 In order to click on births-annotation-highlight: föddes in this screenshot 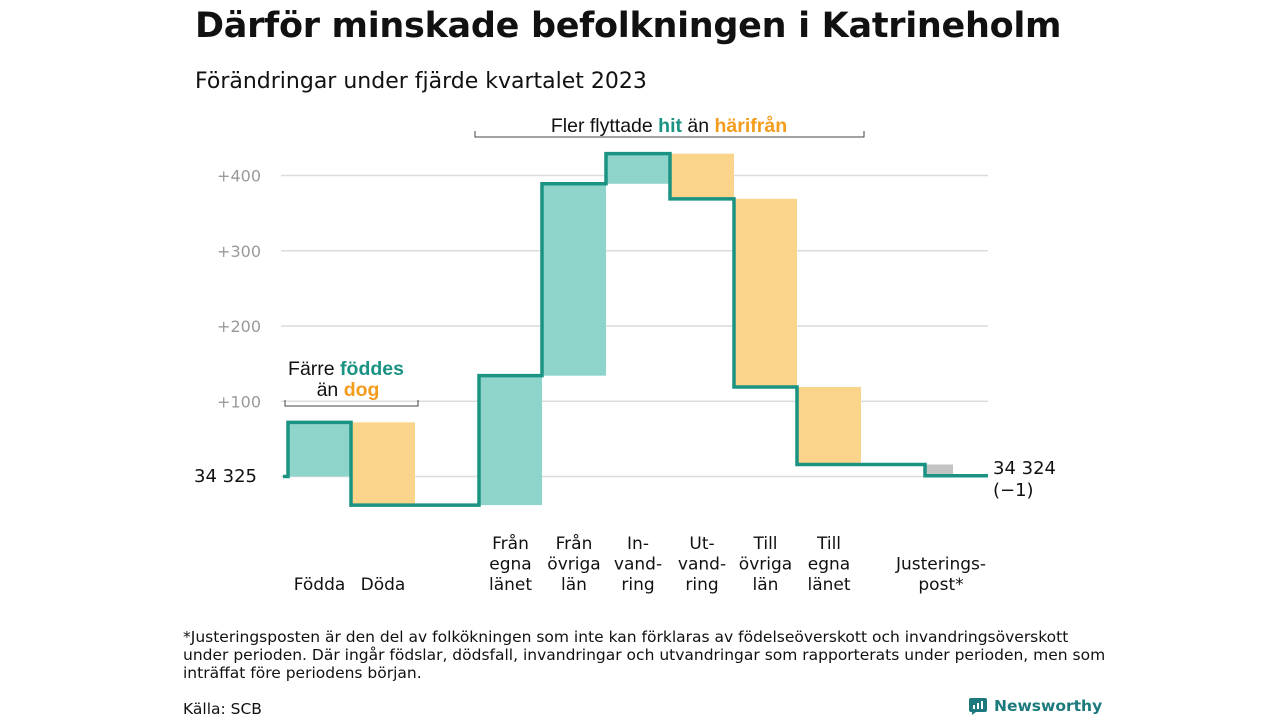, I will do `click(372, 369)`.